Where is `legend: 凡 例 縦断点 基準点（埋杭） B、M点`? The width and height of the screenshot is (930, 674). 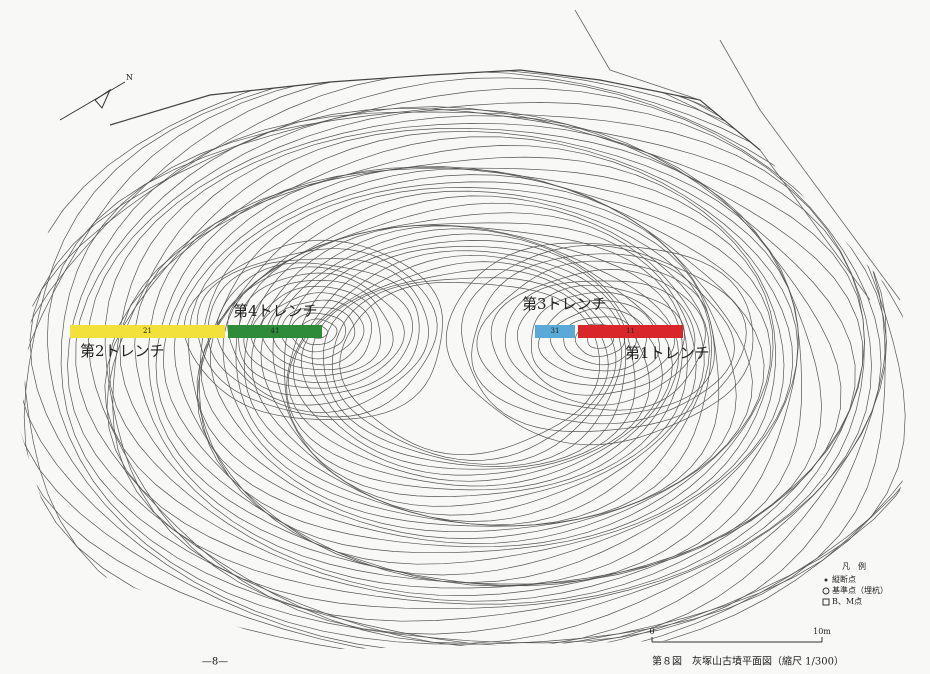
legend: 凡 例 縦断点 基準点（埋杭） B、M点 is located at coordinates (855, 583).